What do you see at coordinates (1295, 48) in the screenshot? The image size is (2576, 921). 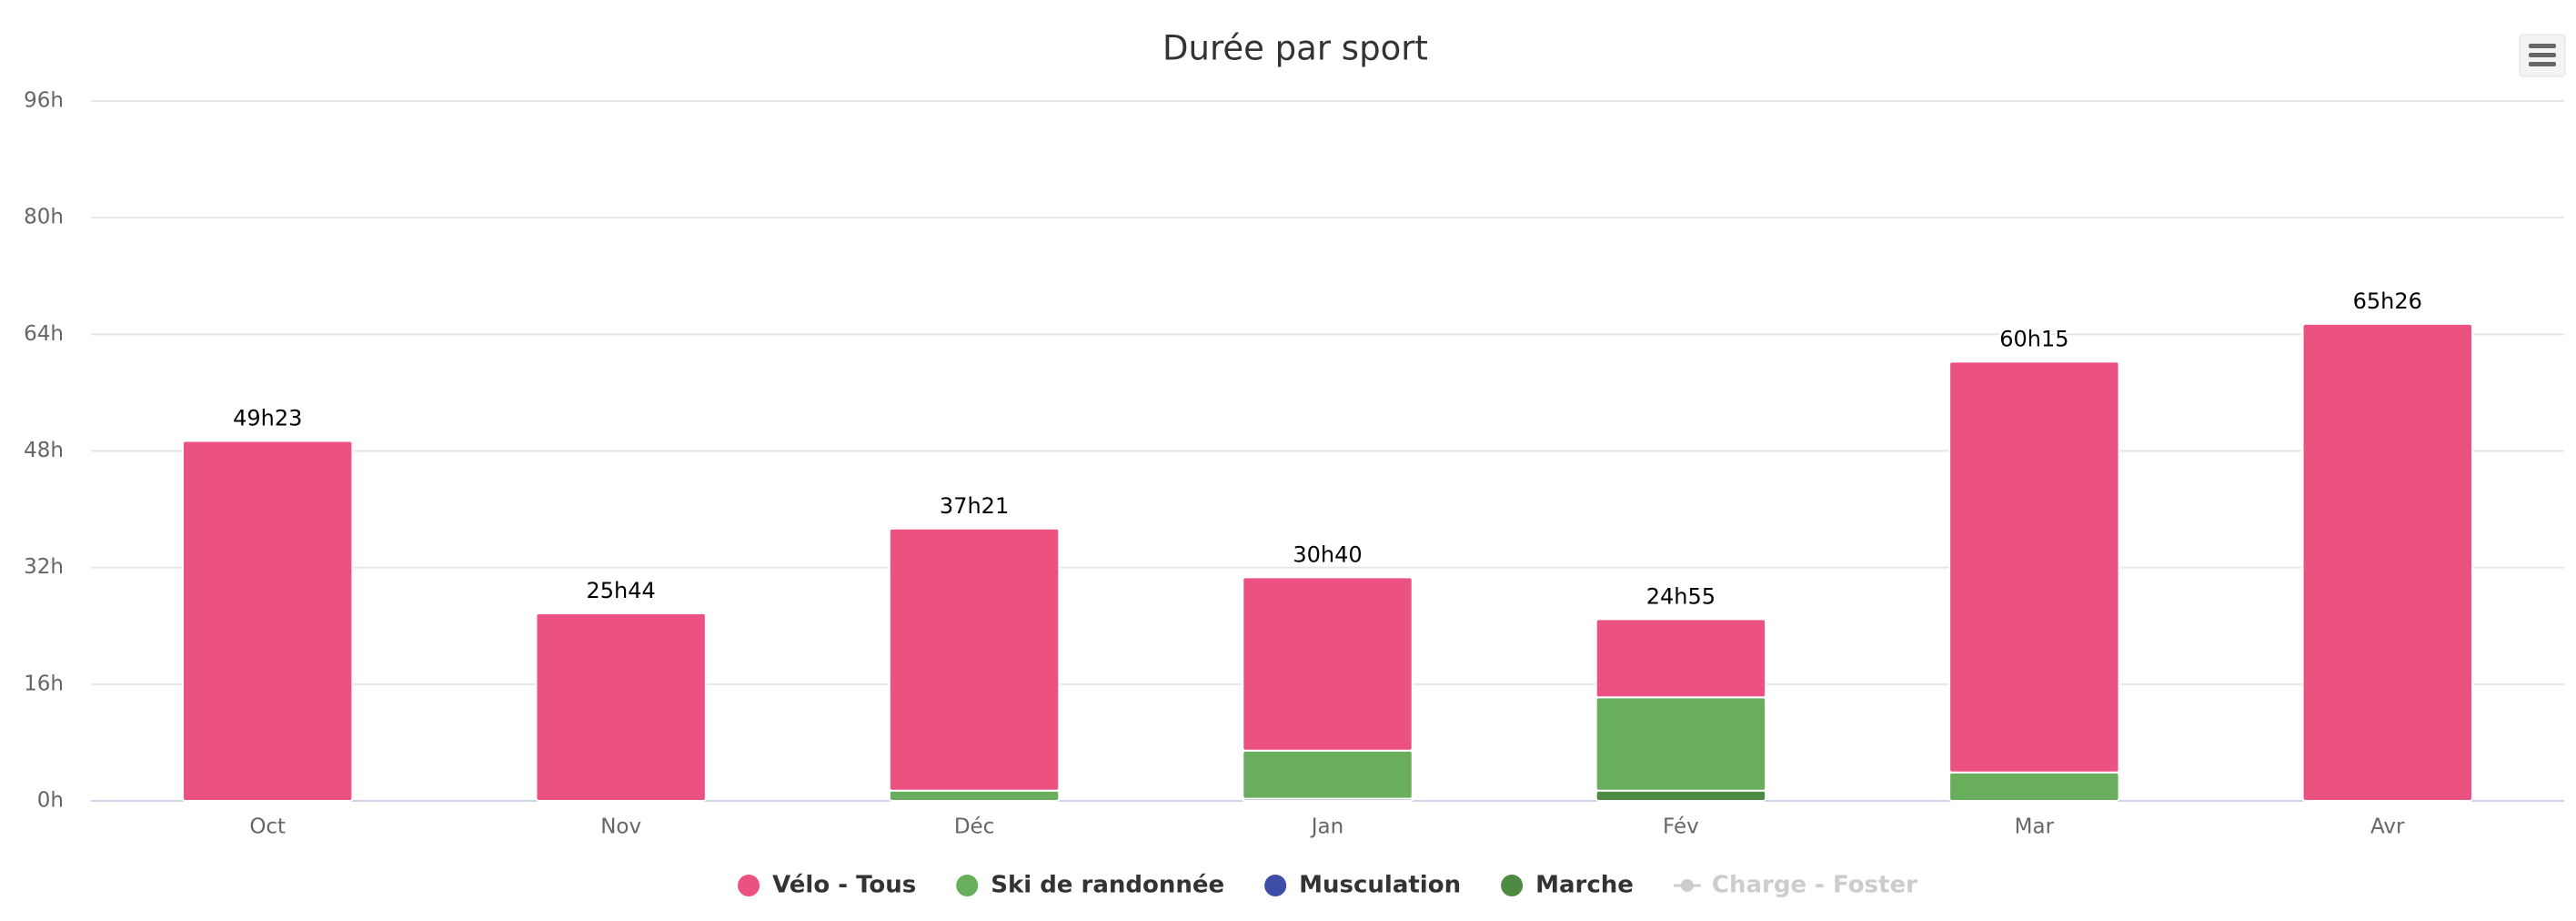 I see `chart-title: Durée par sport` at bounding box center [1295, 48].